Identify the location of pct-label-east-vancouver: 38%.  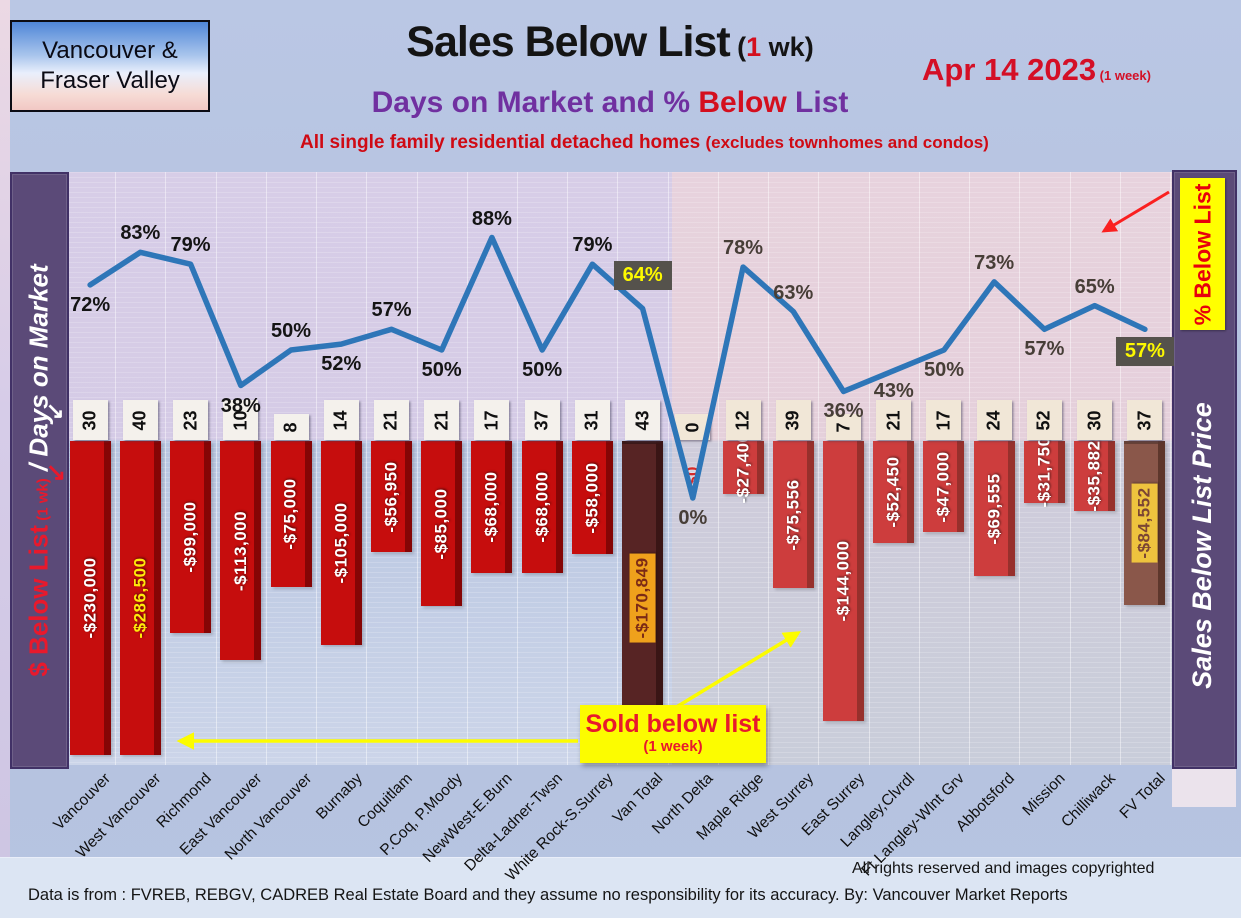
(240, 405).